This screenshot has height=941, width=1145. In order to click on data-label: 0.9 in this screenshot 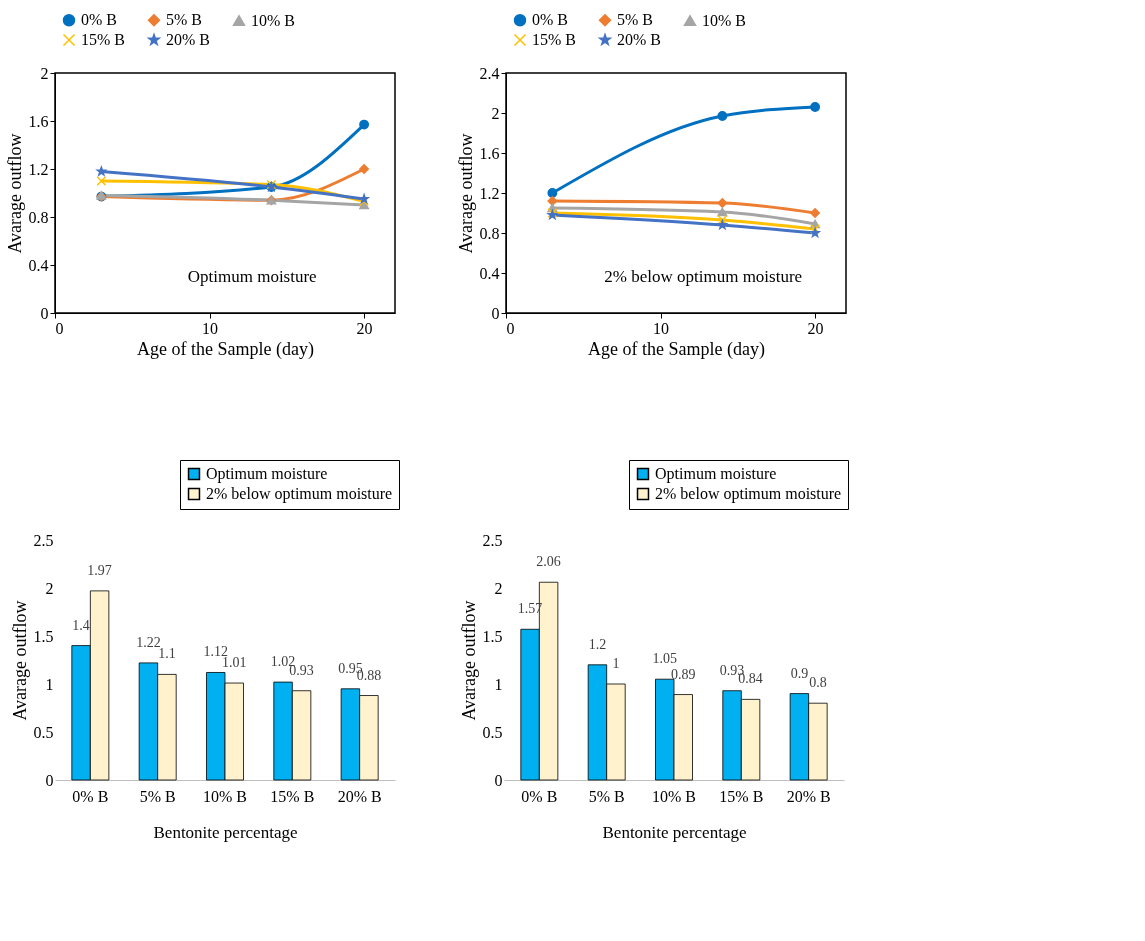, I will do `click(799, 673)`.